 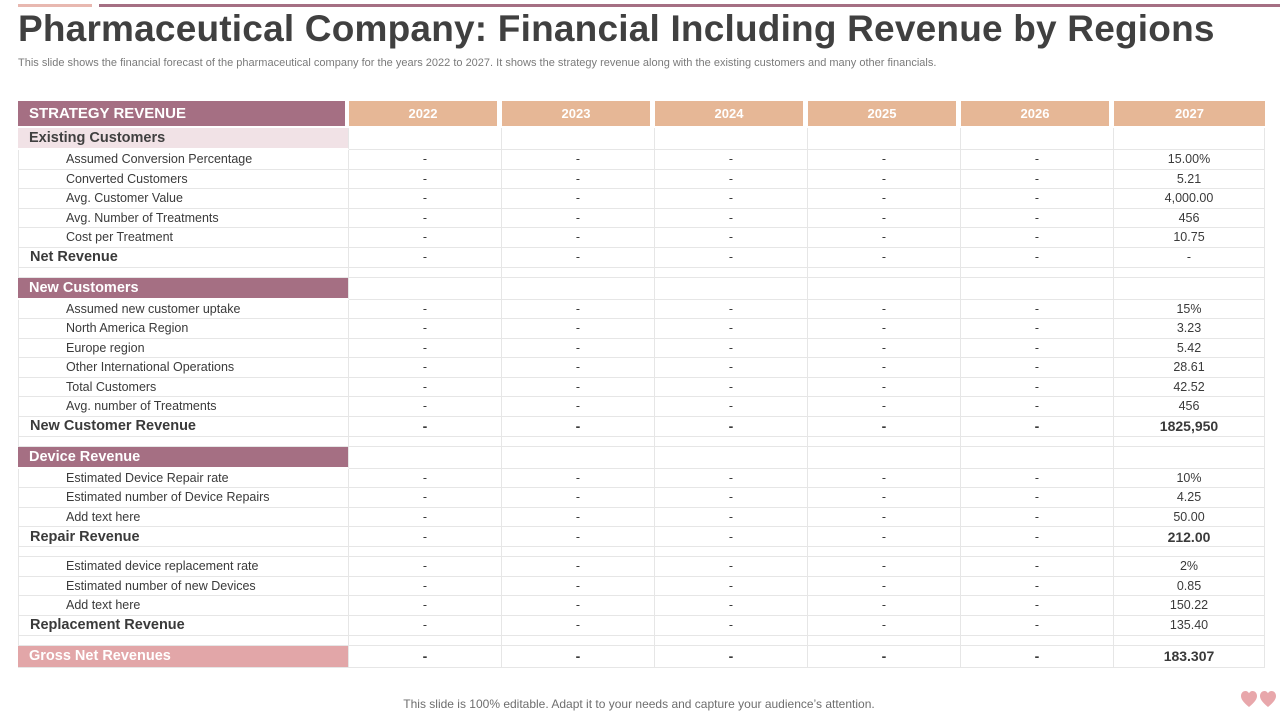 I want to click on total-row-net-revenue: Net Revenue - - - - - -, so click(x=641, y=257).